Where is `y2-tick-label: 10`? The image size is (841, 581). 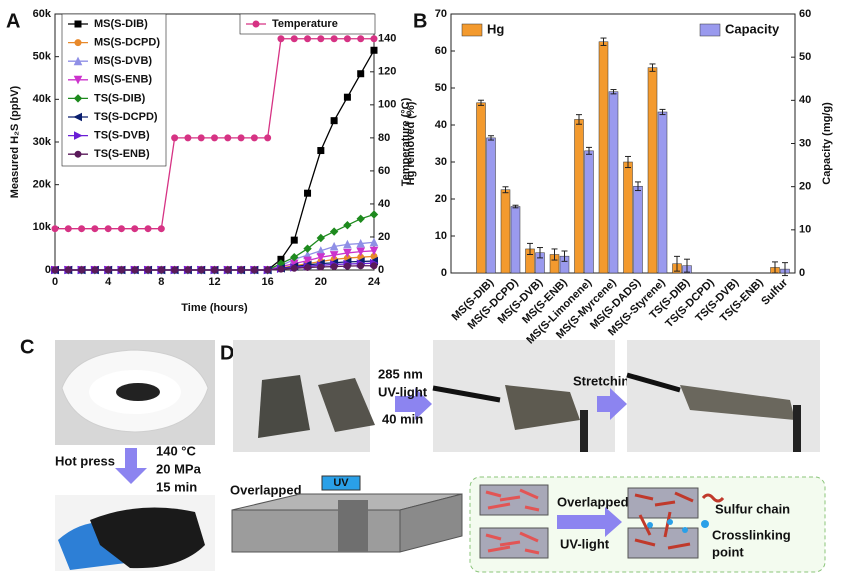 y2-tick-label: 10 is located at coordinates (805, 230).